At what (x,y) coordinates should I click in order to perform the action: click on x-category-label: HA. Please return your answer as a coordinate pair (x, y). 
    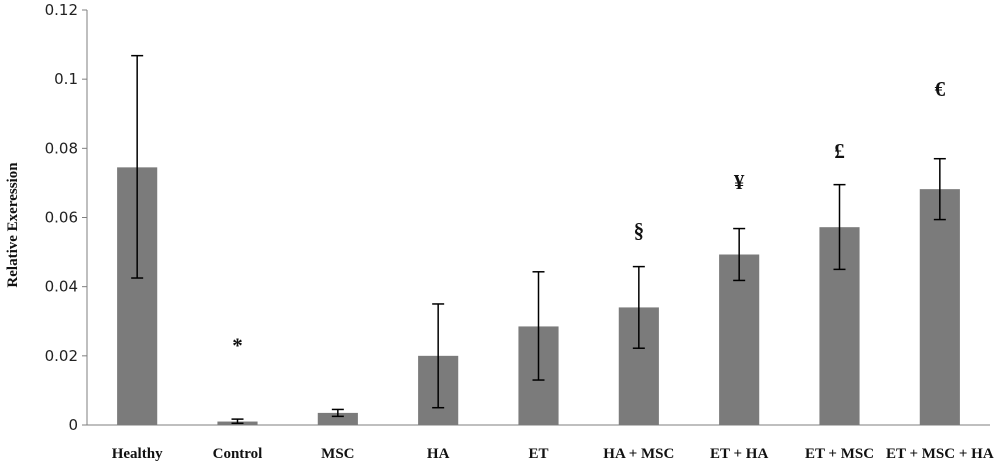
    Looking at the image, I should click on (438, 454).